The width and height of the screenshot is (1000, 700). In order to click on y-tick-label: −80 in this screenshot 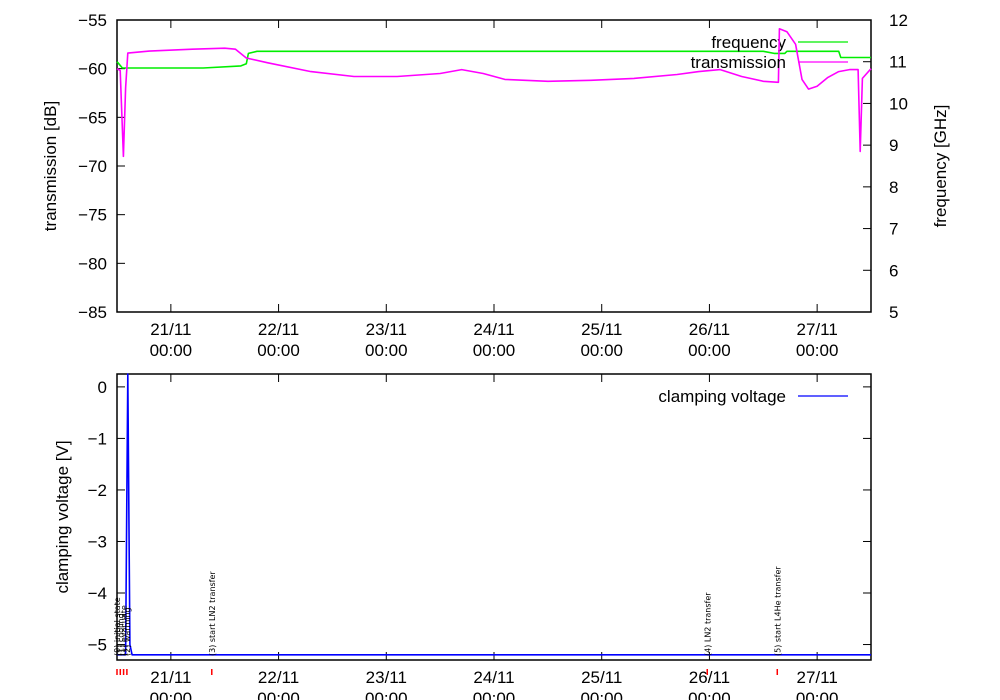, I will do `click(92, 263)`.